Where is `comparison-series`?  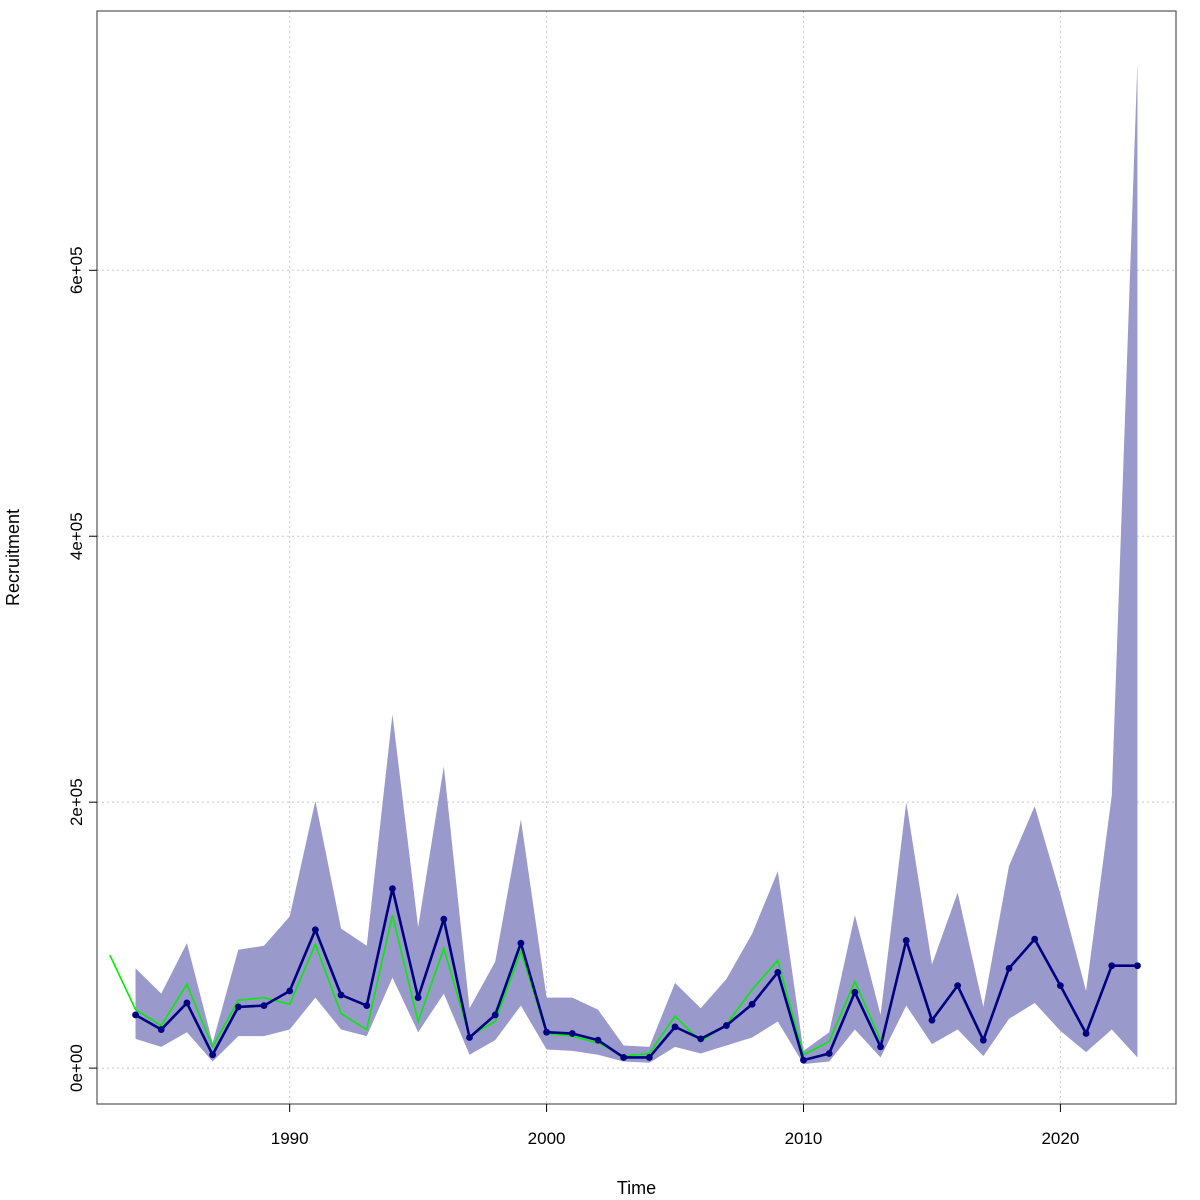
comparison-series is located at coordinates (495, 985).